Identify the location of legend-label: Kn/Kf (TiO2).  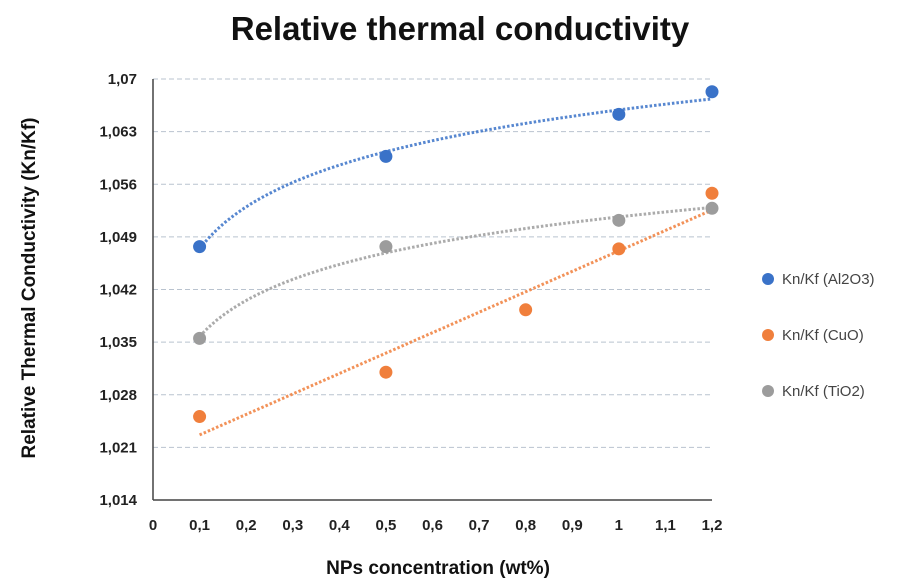
(823, 391).